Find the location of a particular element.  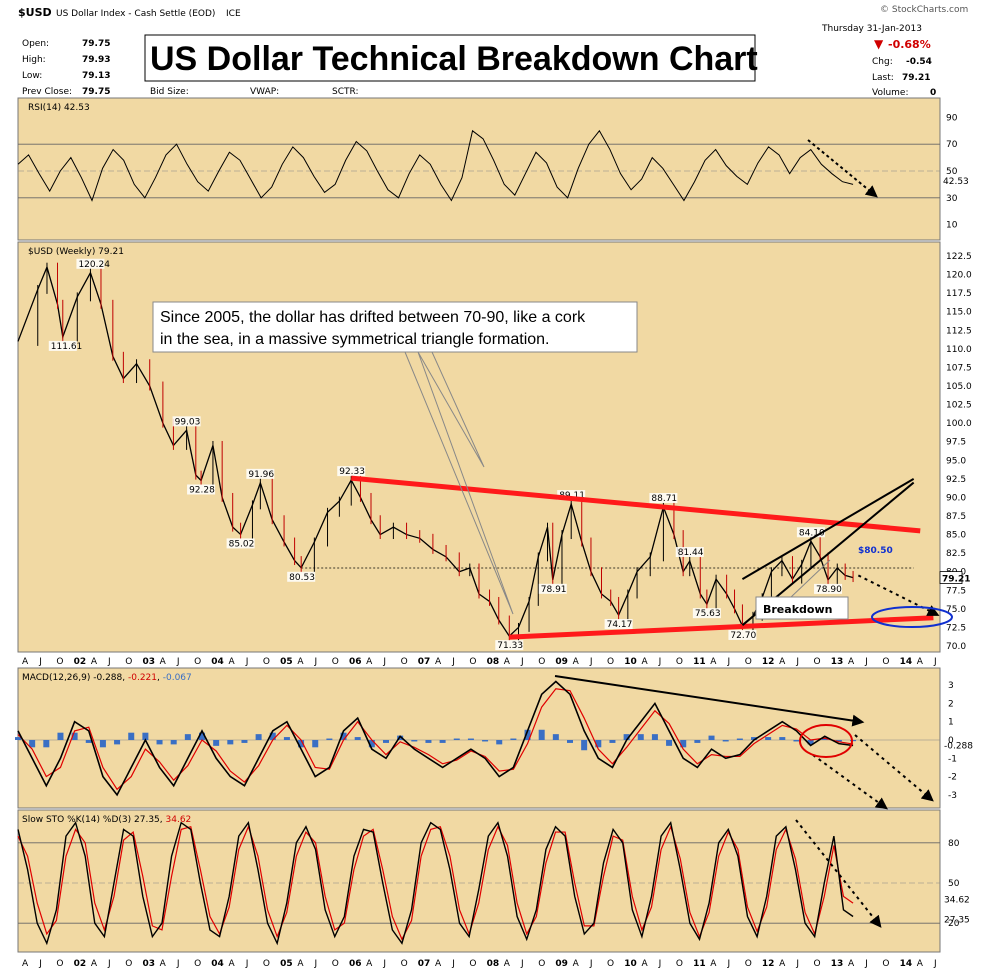

macd-tick-label: 2 is located at coordinates (951, 704).